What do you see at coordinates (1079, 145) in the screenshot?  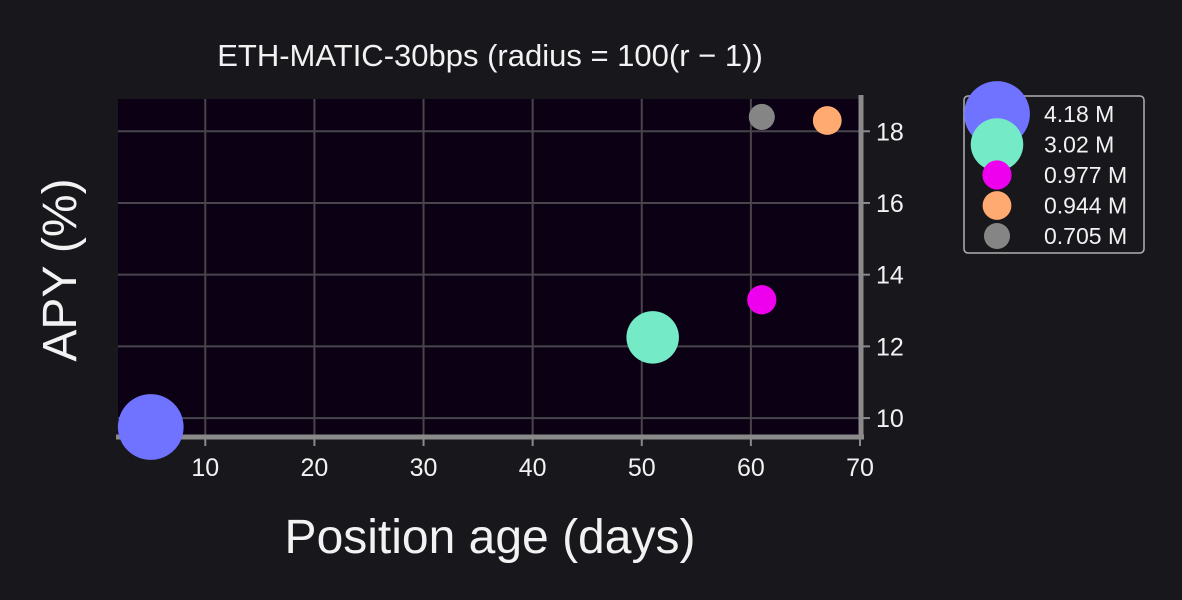 I see `legend-label: 3.02 M` at bounding box center [1079, 145].